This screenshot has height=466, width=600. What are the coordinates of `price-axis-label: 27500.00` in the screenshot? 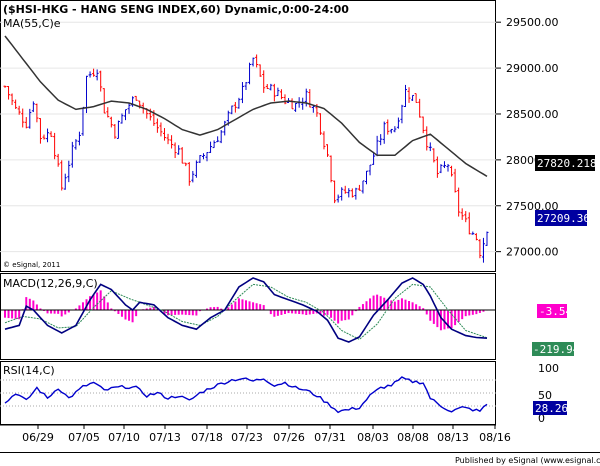 It's located at (532, 206).